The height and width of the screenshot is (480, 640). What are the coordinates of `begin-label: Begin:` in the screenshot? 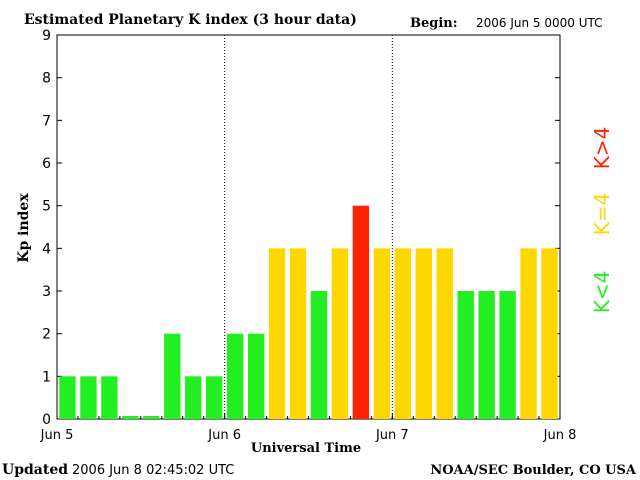 It's located at (434, 23).